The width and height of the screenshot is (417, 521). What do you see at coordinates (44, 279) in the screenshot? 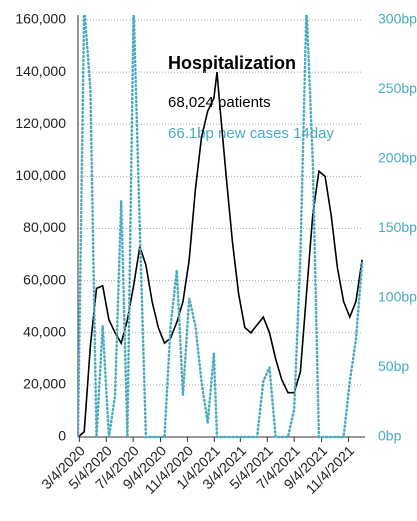
I see `y-tick-label: 60,000` at bounding box center [44, 279].